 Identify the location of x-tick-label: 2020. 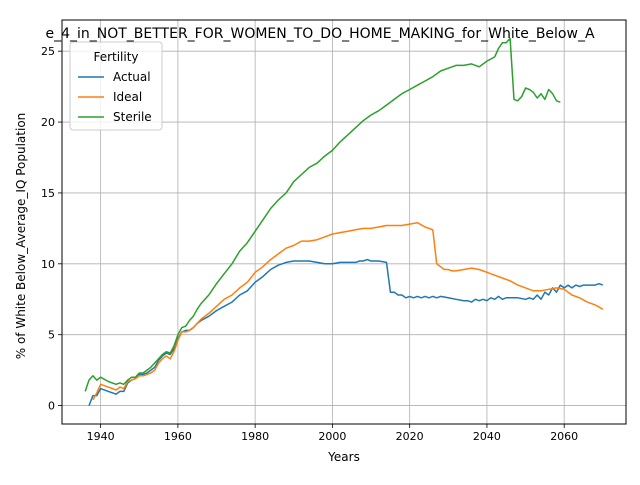
(410, 436).